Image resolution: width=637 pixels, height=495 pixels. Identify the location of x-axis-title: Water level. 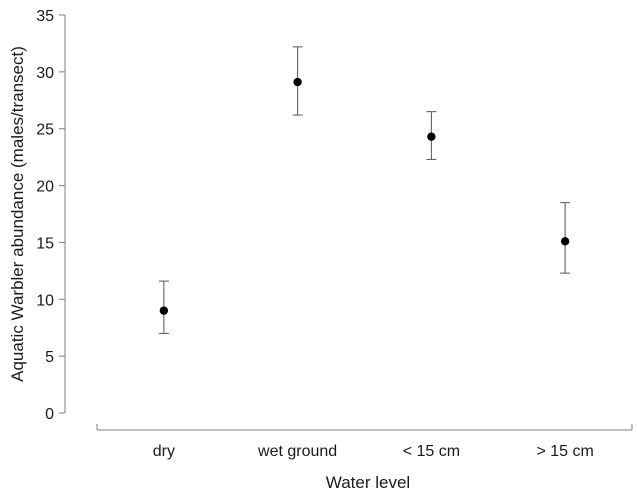
(368, 482).